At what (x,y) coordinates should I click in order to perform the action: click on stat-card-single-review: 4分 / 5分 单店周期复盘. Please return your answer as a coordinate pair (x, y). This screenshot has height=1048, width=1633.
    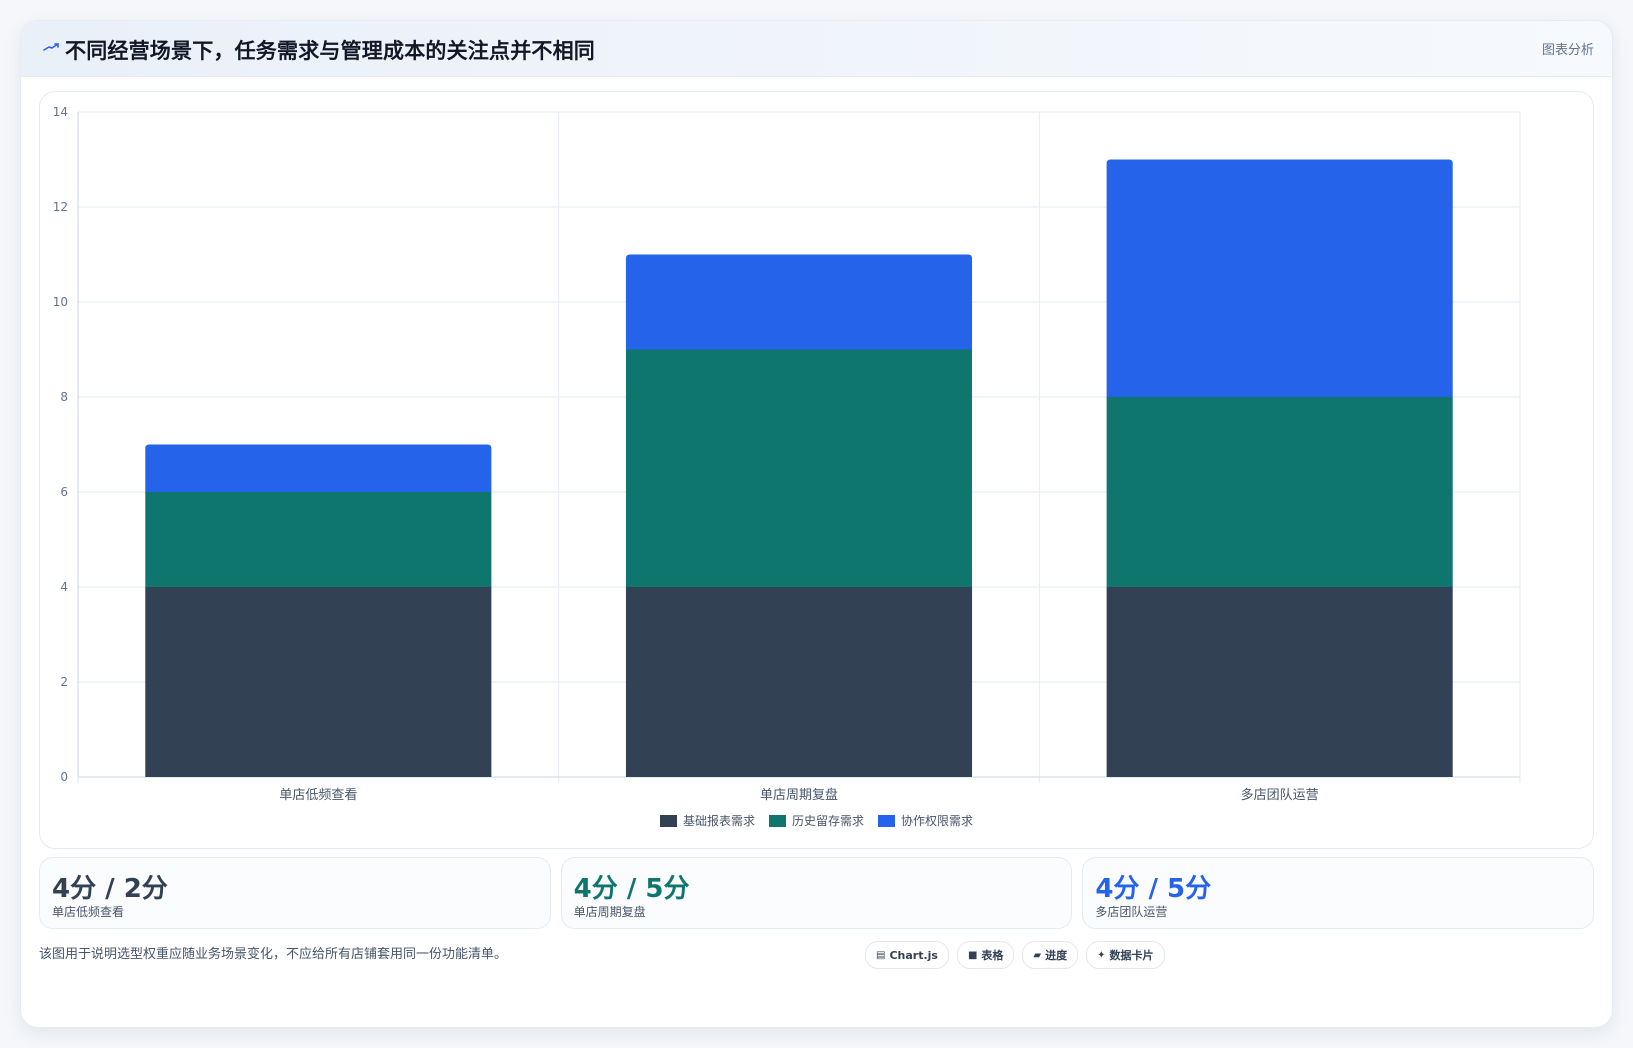
    Looking at the image, I should click on (816, 893).